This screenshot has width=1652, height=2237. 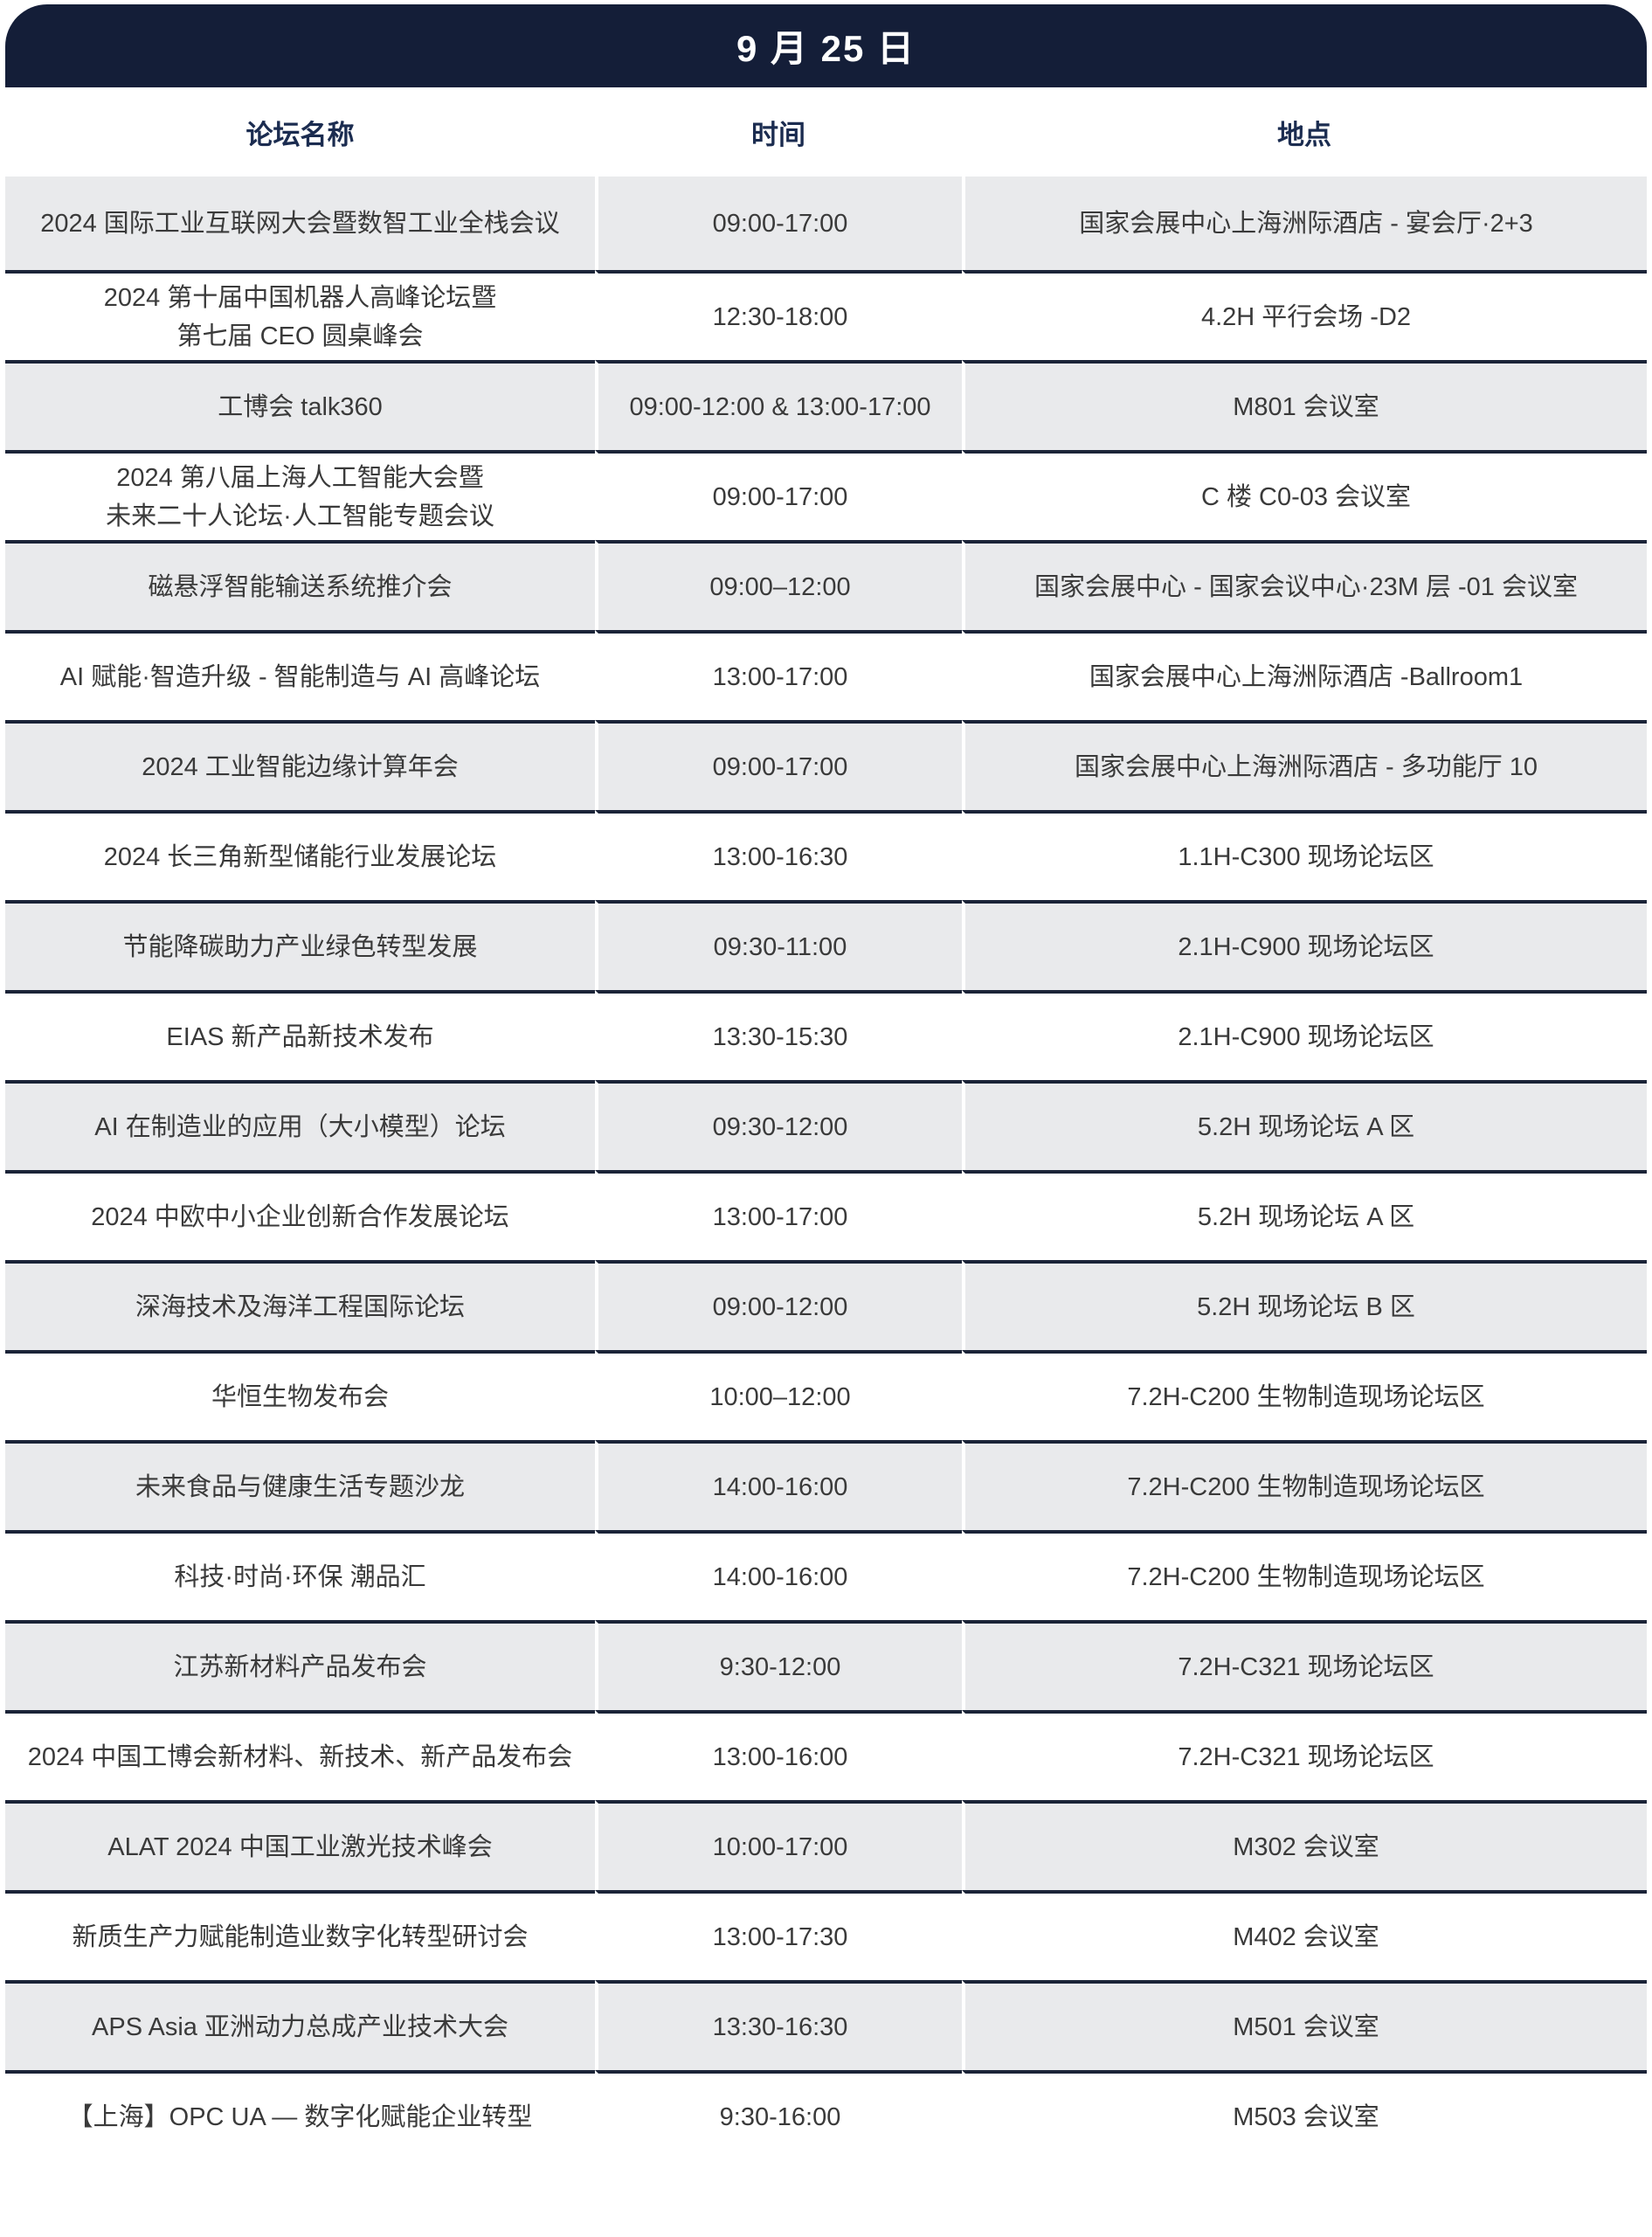 What do you see at coordinates (1304, 2115) in the screenshot?
I see `location-cell: M503 会议室` at bounding box center [1304, 2115].